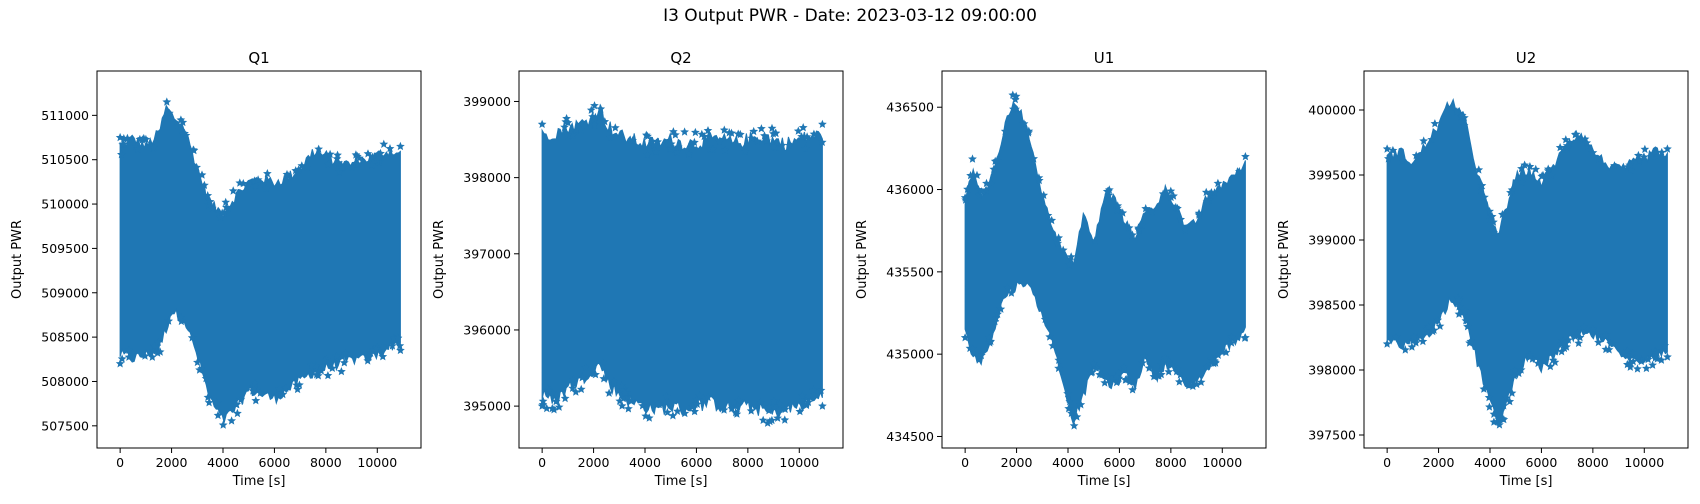  Describe the element at coordinates (1332, 305) in the screenshot. I see `y-tick-label: 398500` at that location.